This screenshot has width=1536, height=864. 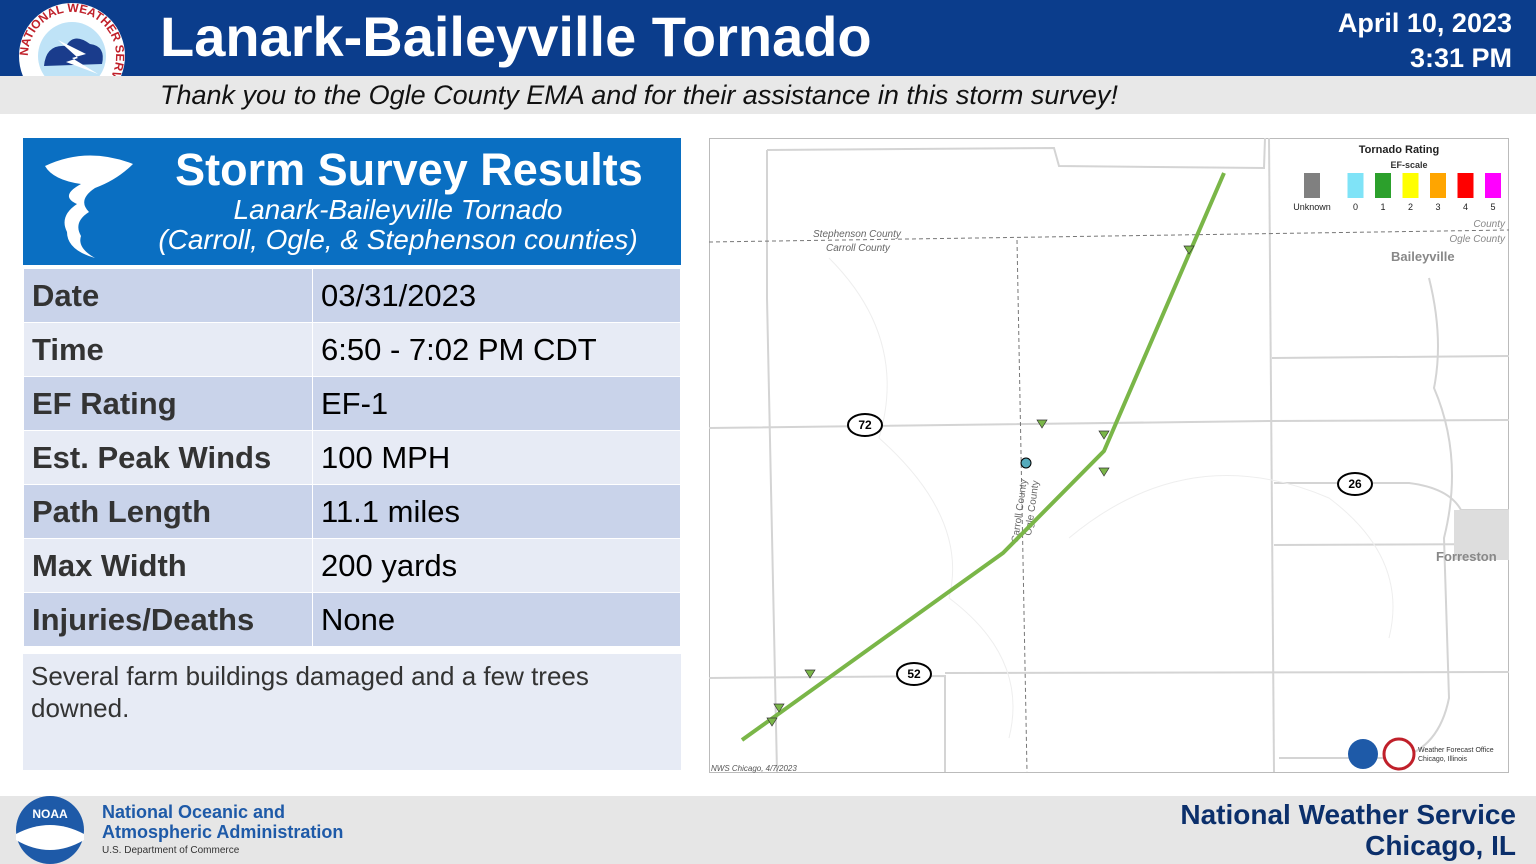 What do you see at coordinates (496, 565) in the screenshot?
I see `row-value: 200 yards` at bounding box center [496, 565].